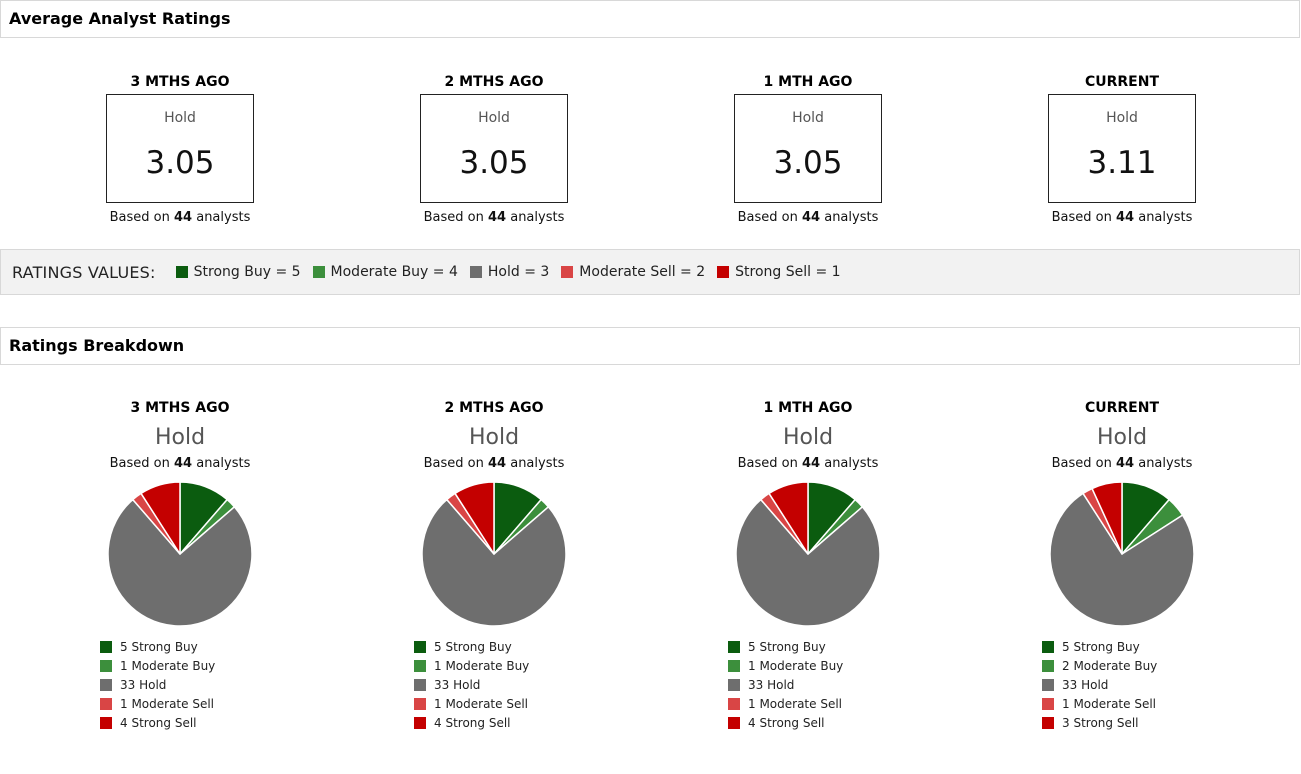 The width and height of the screenshot is (1301, 774). Describe the element at coordinates (238, 272) in the screenshot. I see `ratings-value-strong-buy: Strong Buy = 5` at that location.